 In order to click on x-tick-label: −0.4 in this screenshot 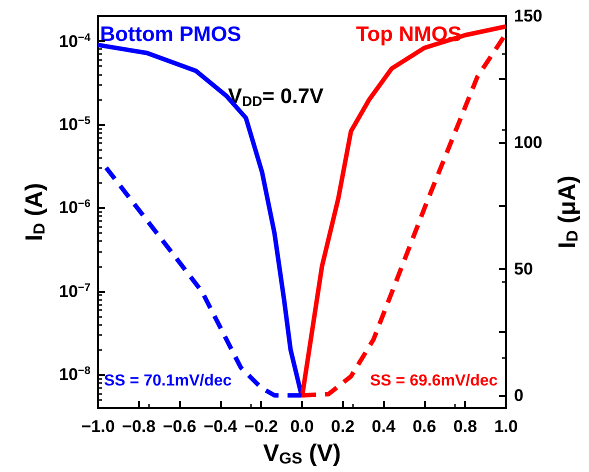, I will do `click(221, 426)`.